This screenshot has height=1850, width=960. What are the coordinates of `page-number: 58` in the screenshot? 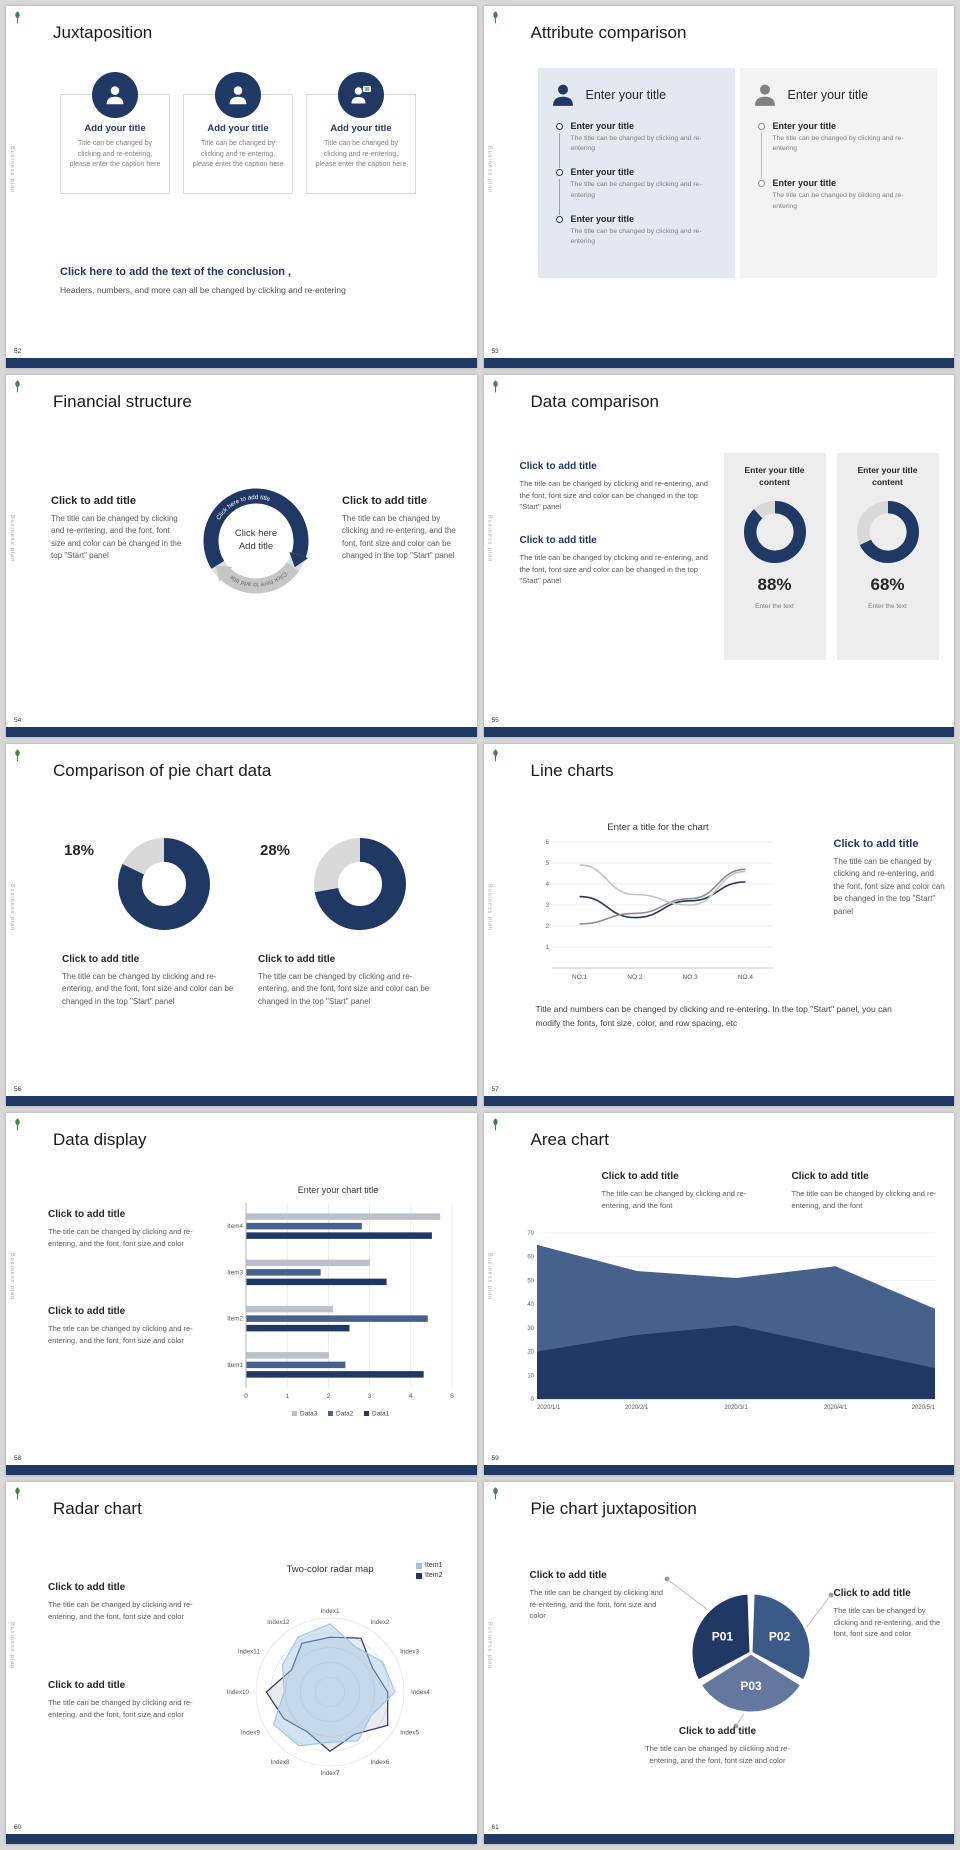 It's located at (18, 1458).